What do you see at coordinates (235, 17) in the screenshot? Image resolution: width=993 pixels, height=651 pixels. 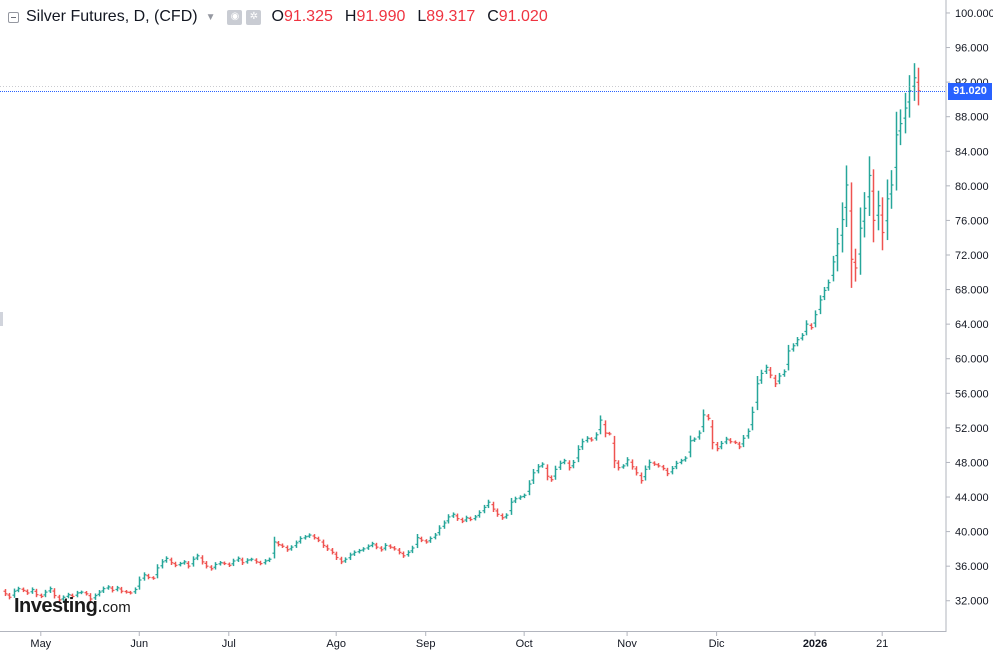 I see `eye-icon: ◉` at bounding box center [235, 17].